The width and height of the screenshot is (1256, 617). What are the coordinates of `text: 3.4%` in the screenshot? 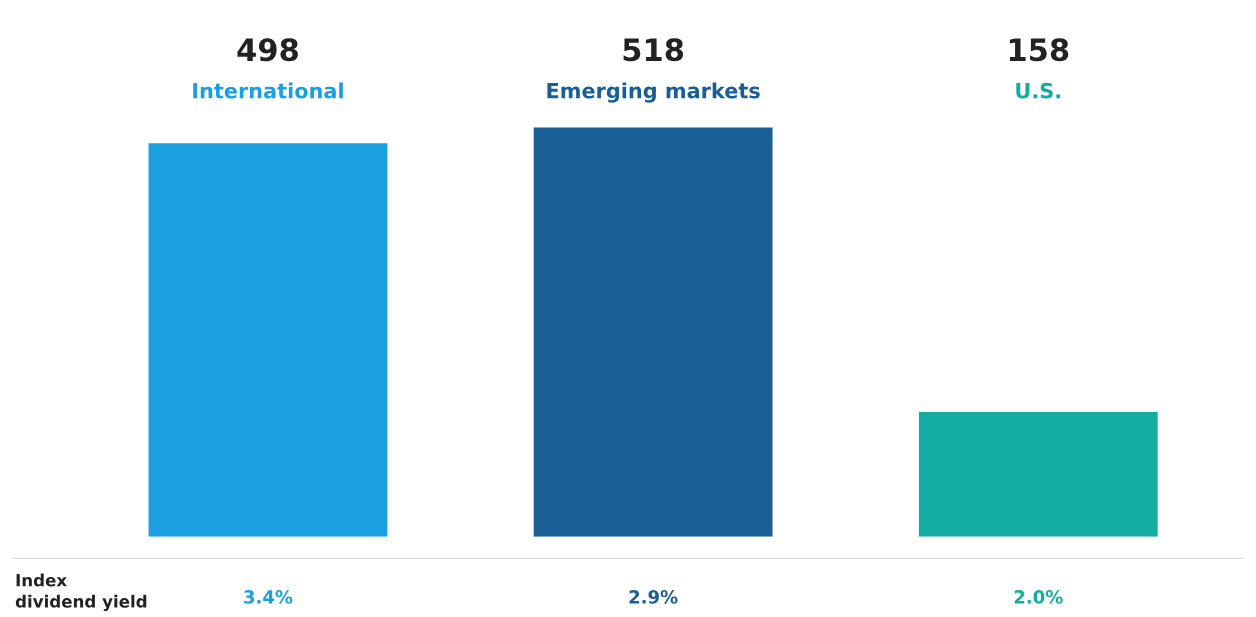 It's located at (268, 597).